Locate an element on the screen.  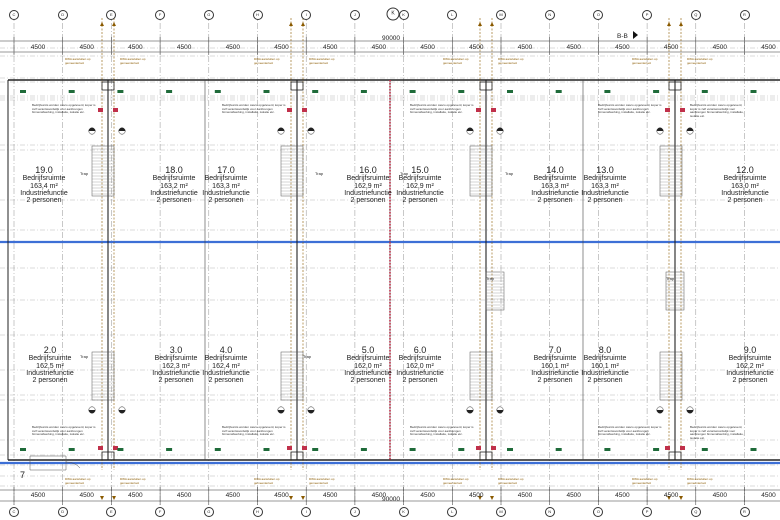
section-label: B-B is located at coordinates (622, 36).